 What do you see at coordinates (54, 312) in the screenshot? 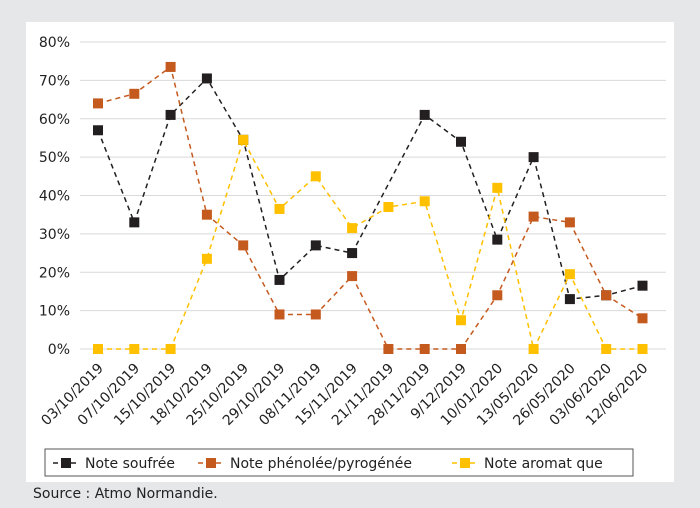
I see `y-tick-label: 10%` at bounding box center [54, 312].